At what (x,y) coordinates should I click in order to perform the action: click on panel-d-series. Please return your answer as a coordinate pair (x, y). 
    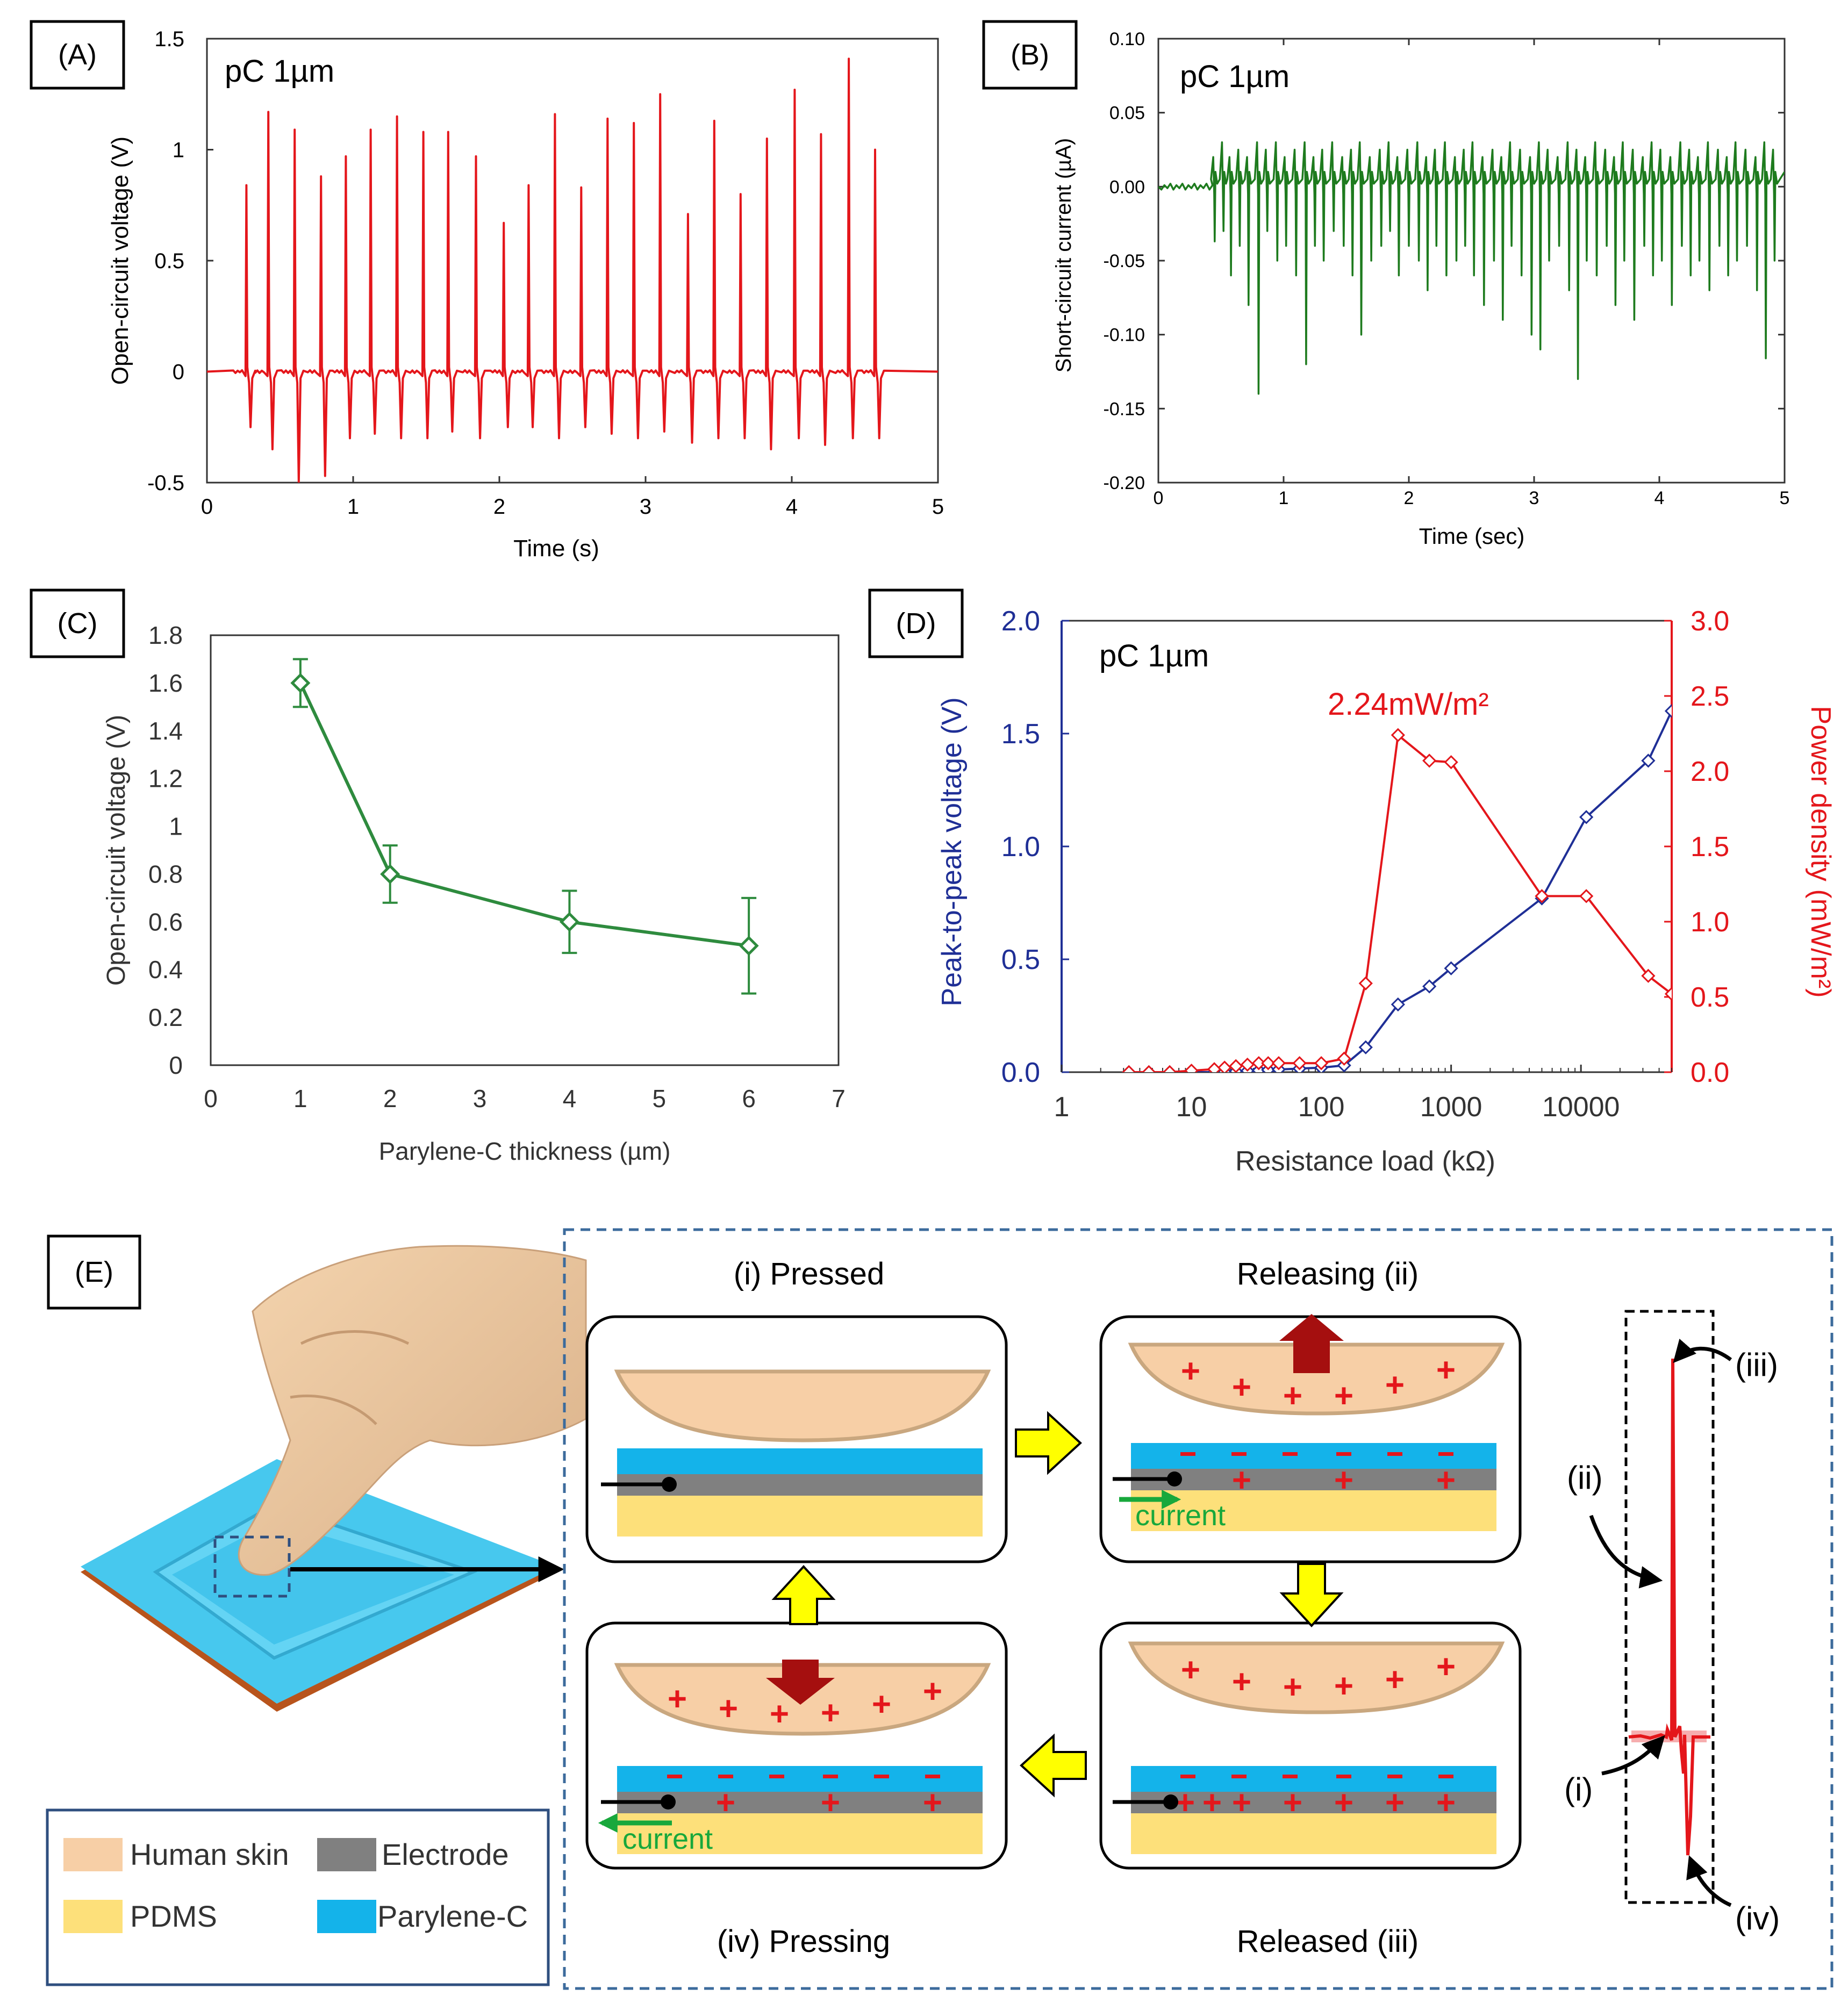
    Looking at the image, I should click on (1397, 887).